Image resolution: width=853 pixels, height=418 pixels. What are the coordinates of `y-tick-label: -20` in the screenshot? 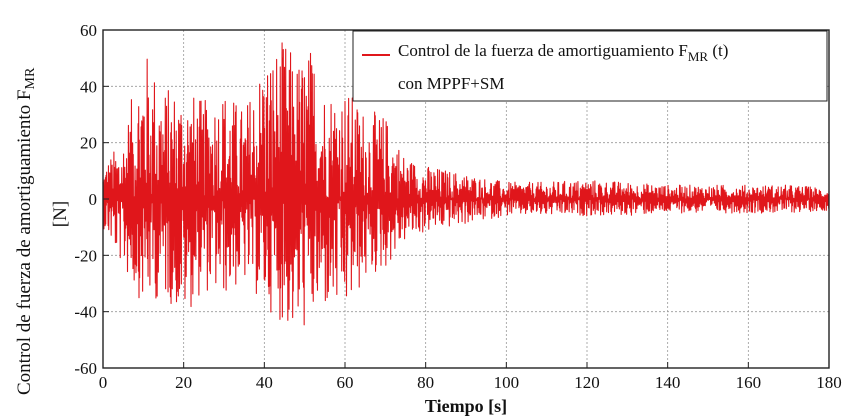 It's located at (85, 255).